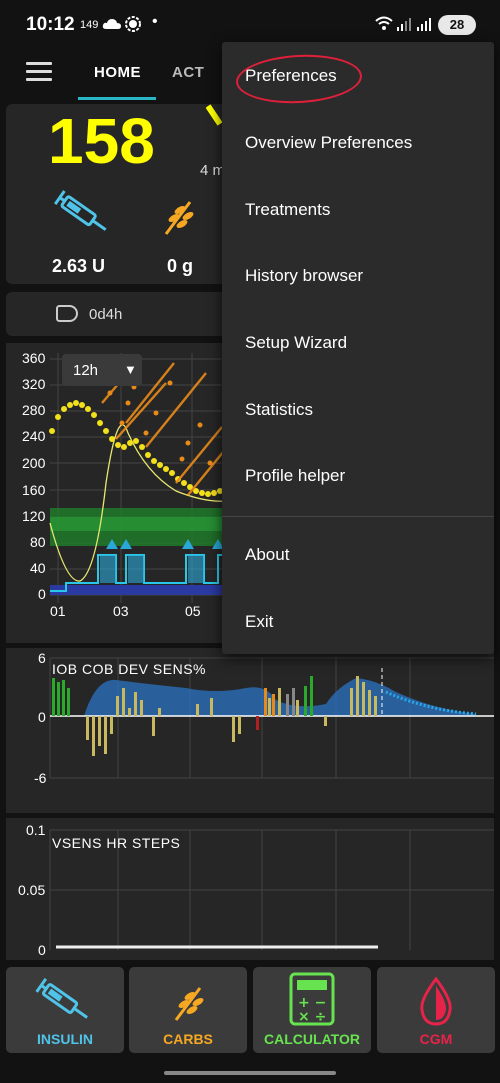  What do you see at coordinates (179, 218) in the screenshot?
I see `carbs-grain-icon` at bounding box center [179, 218].